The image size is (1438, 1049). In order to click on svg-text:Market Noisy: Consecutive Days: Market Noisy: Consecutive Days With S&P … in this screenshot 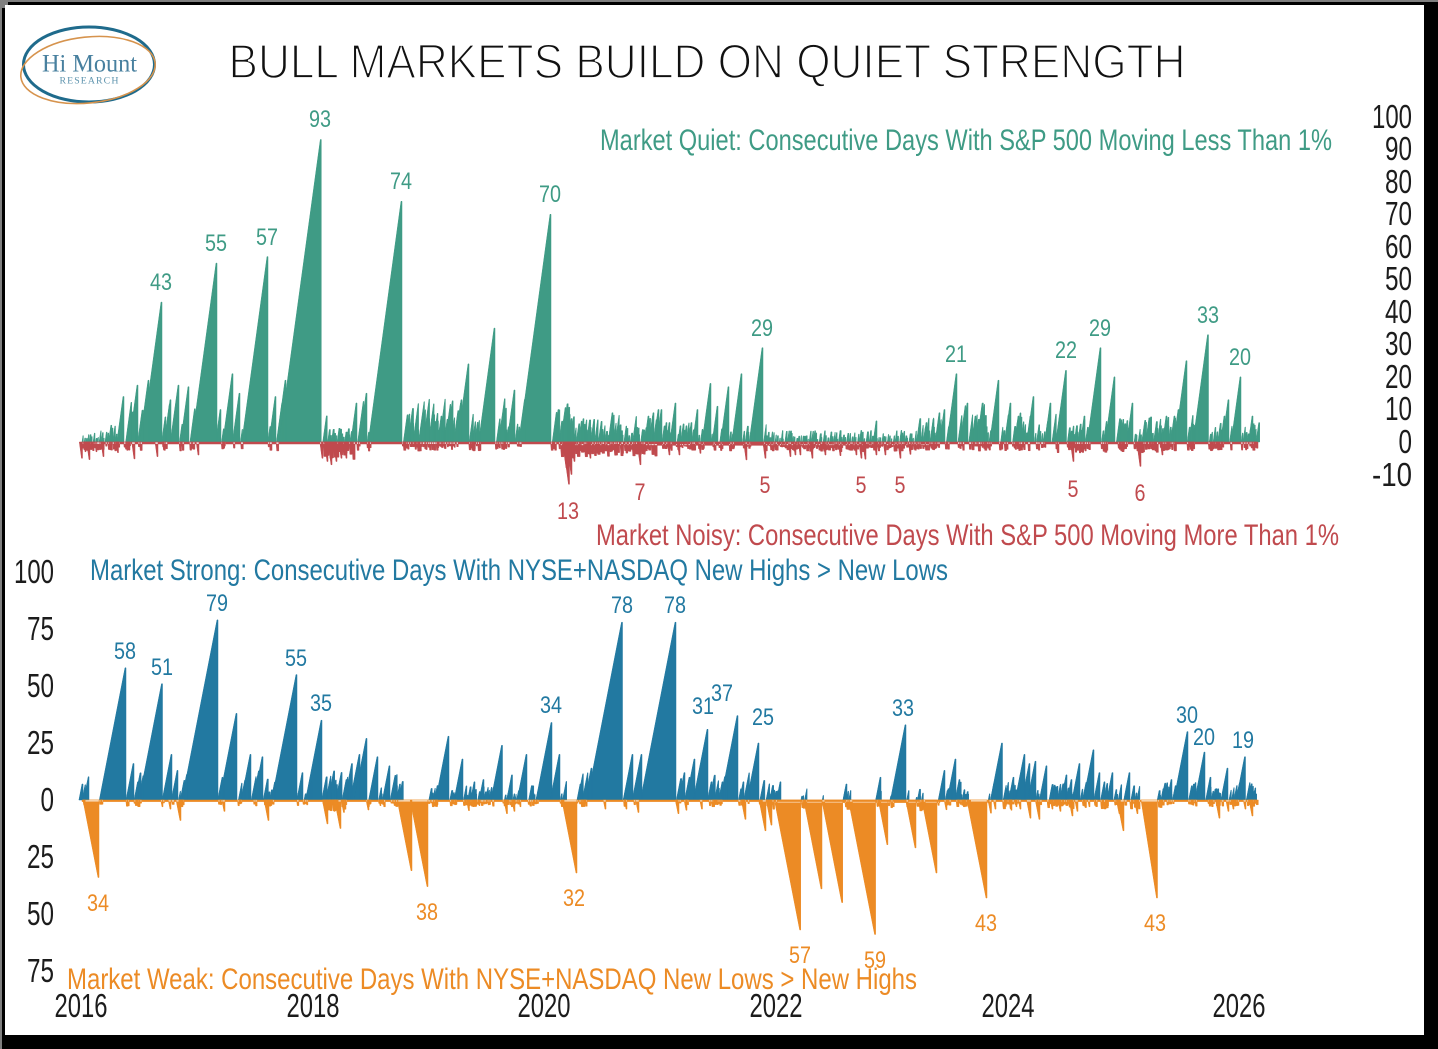, I will do `click(967, 535)`.